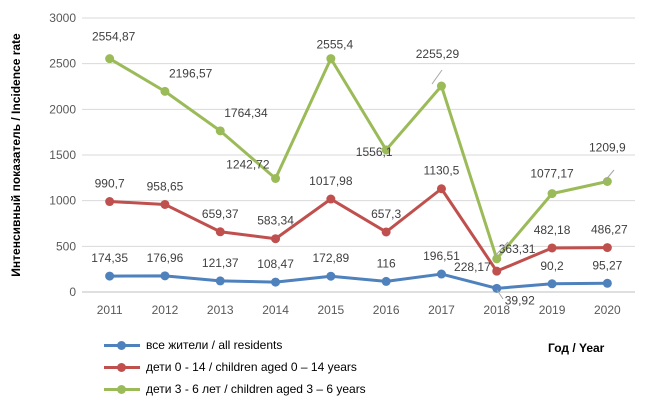  I want to click on x-tick-label: 2018, so click(496, 310).